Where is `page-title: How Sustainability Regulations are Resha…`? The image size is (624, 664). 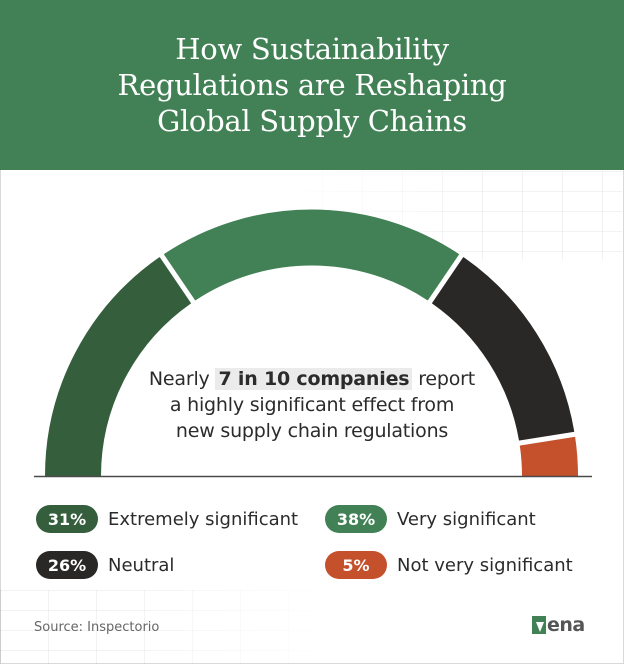
page-title: How Sustainability Regulations are Resha… is located at coordinates (312, 85).